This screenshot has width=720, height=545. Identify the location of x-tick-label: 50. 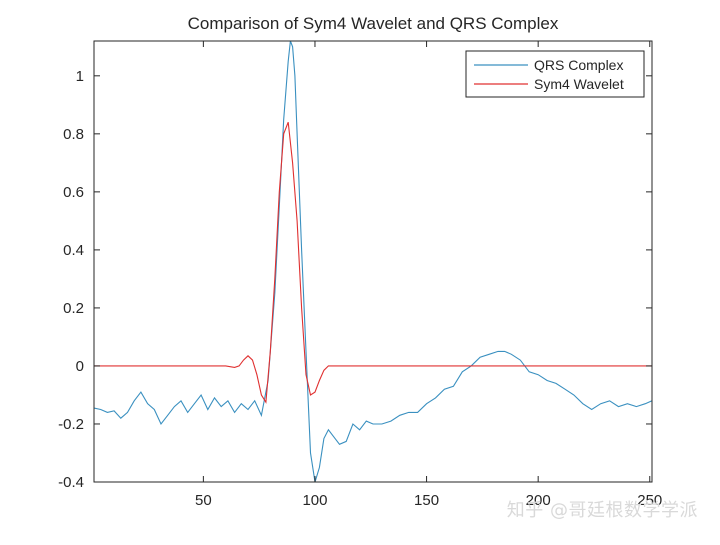
(203, 500).